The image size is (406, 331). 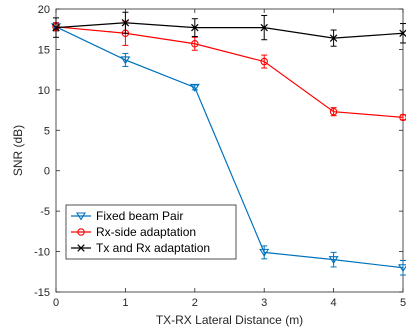 I want to click on x-tick-label: 4, so click(x=334, y=303).